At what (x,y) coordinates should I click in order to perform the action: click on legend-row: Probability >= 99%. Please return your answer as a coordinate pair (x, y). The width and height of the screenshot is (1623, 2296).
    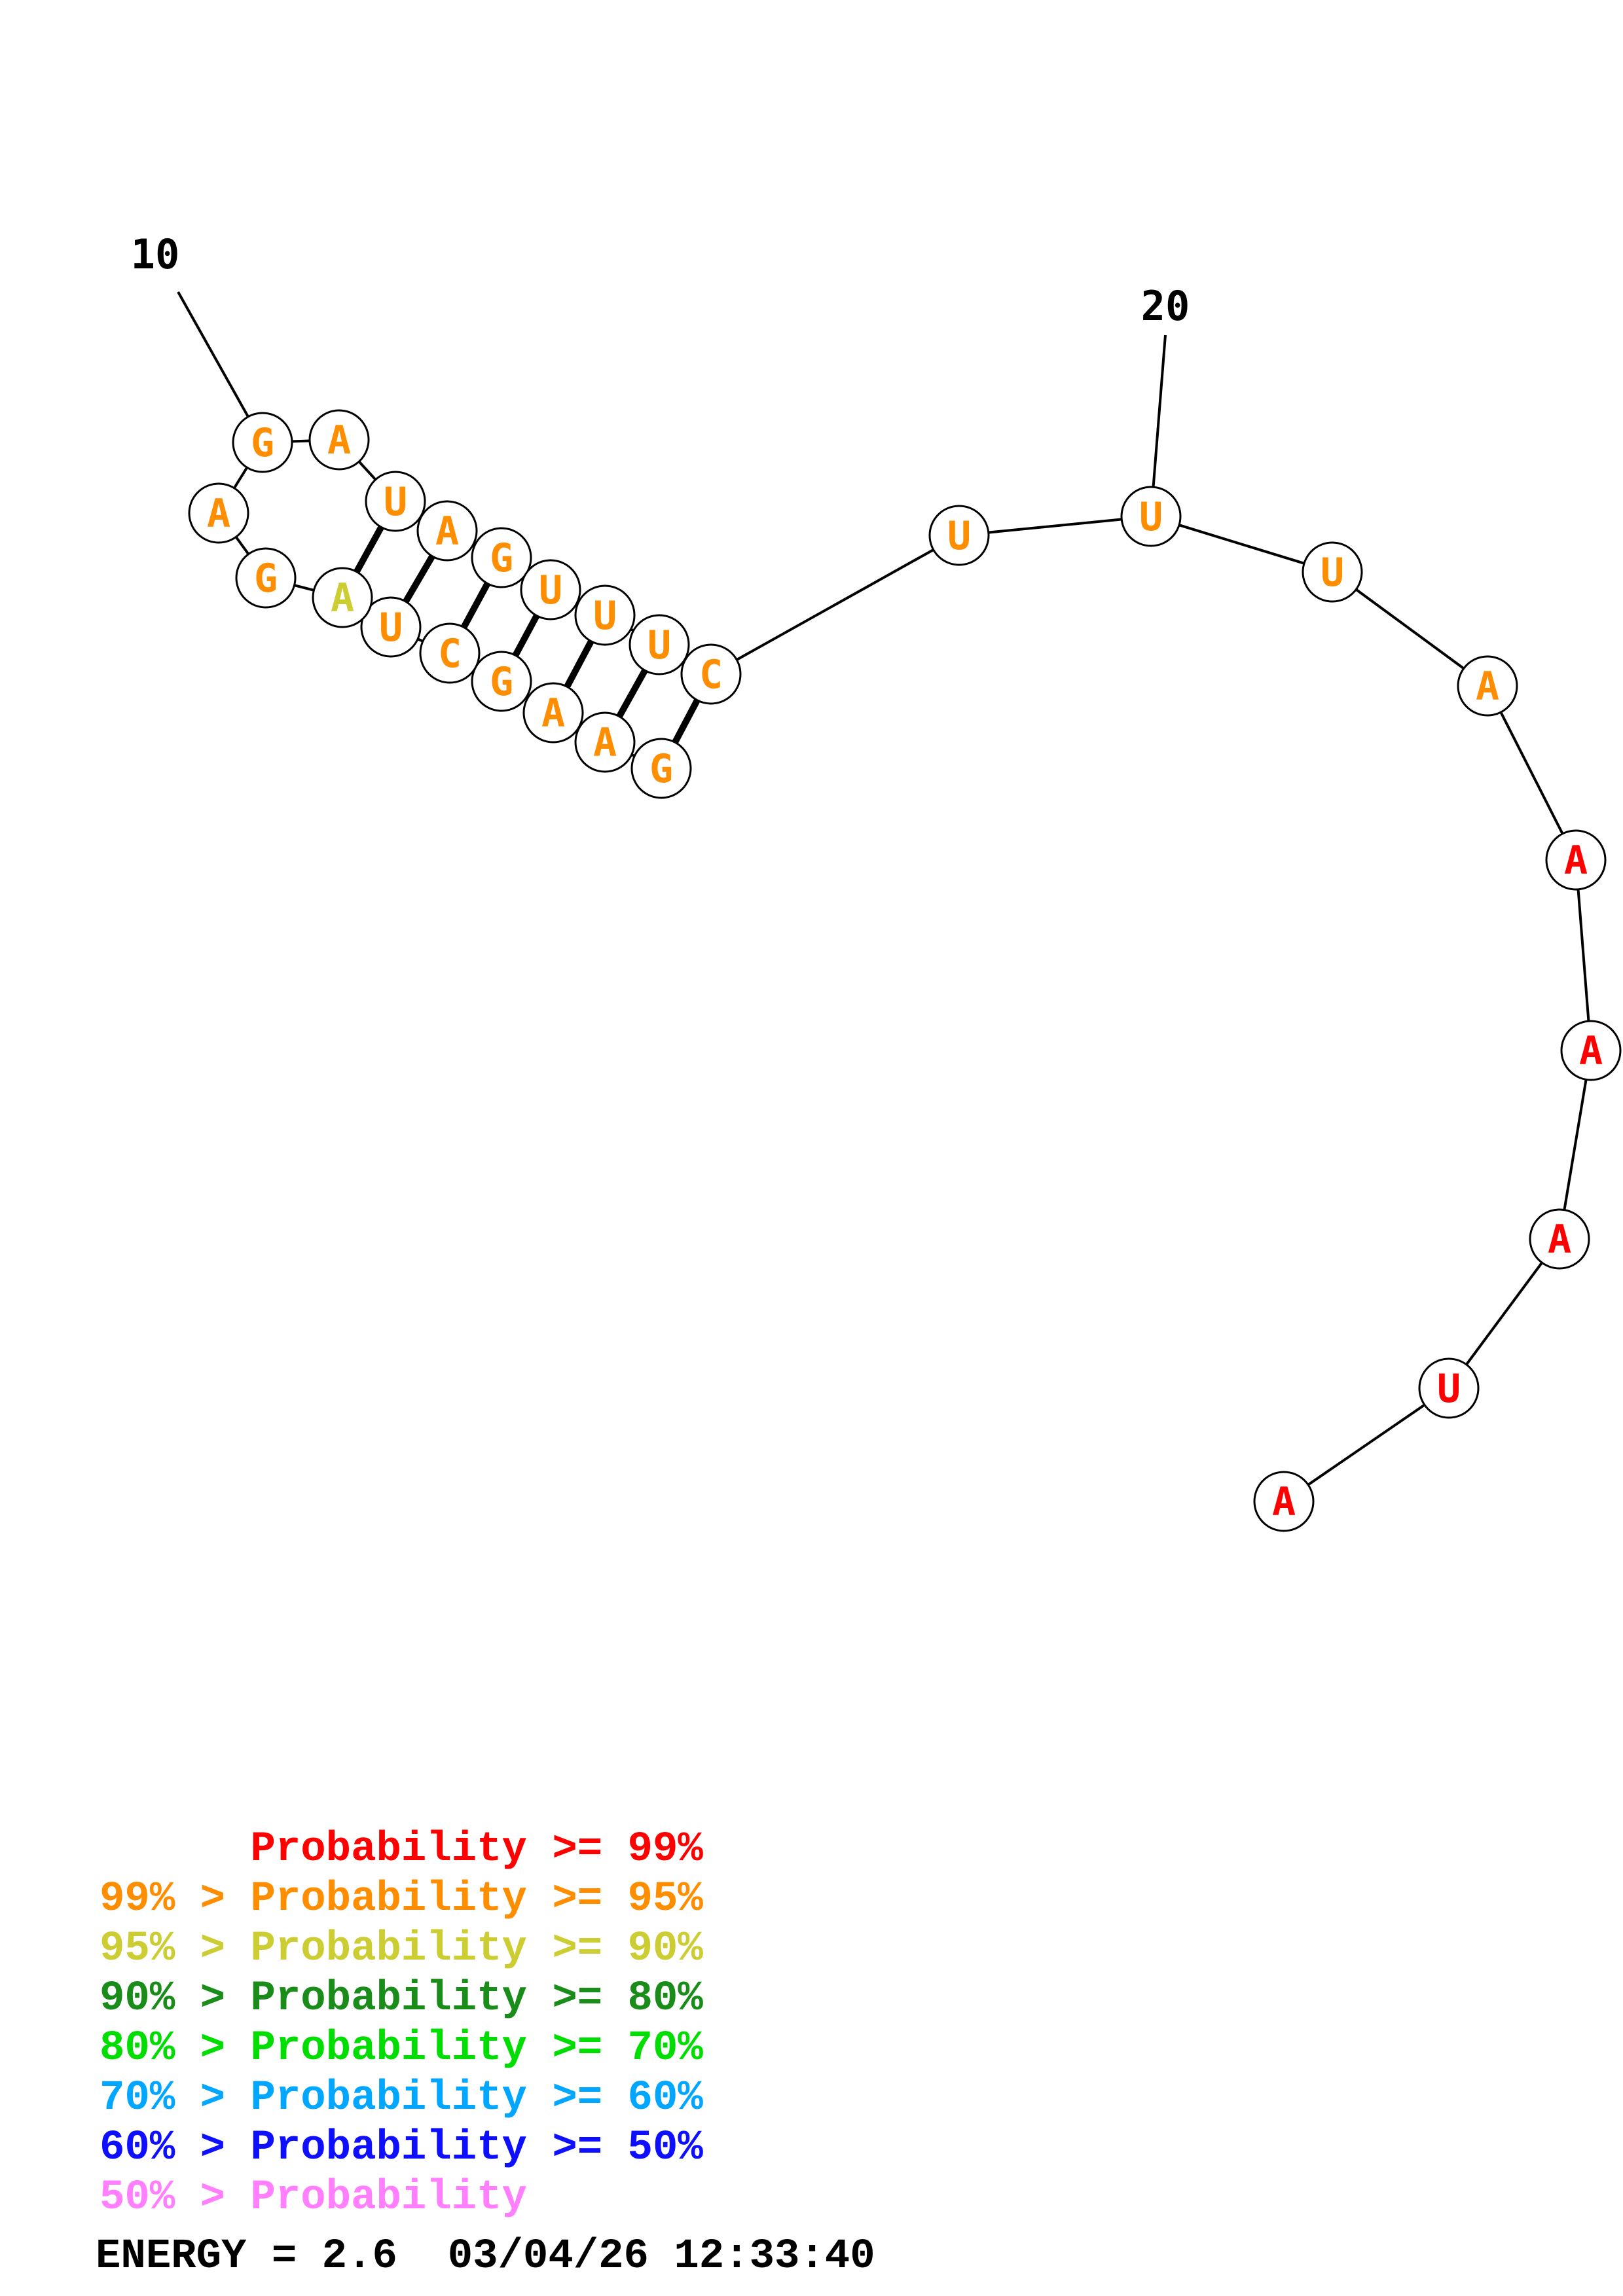
    Looking at the image, I should click on (401, 1849).